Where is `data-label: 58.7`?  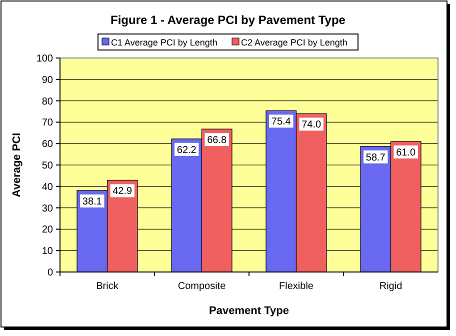
data-label: 58.7 is located at coordinates (376, 158).